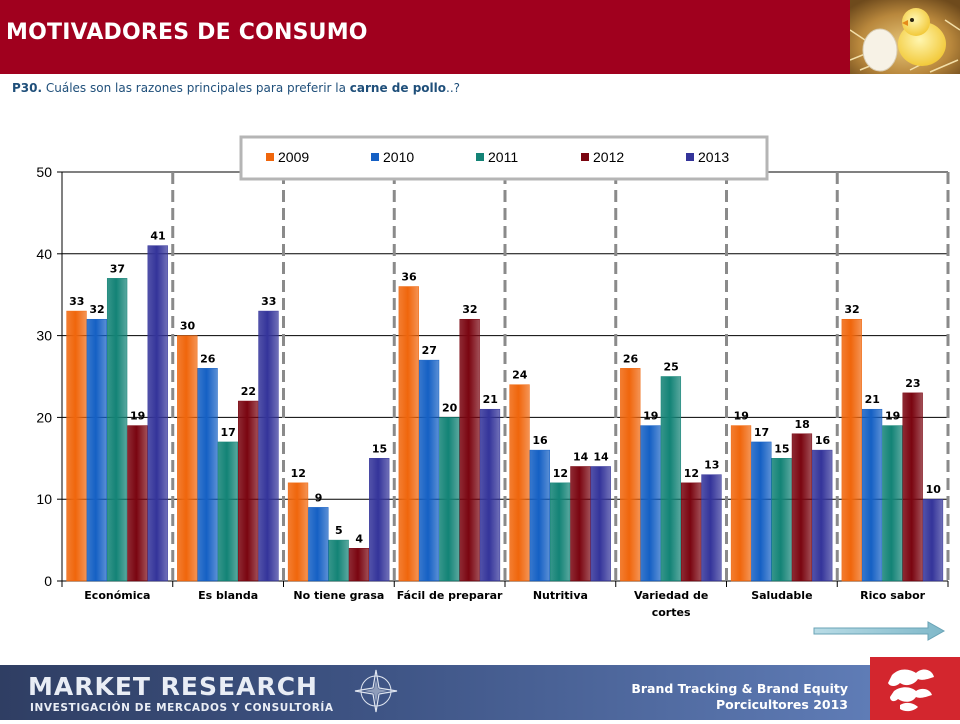  Describe the element at coordinates (504, 158) in the screenshot. I see `legend-box` at that location.